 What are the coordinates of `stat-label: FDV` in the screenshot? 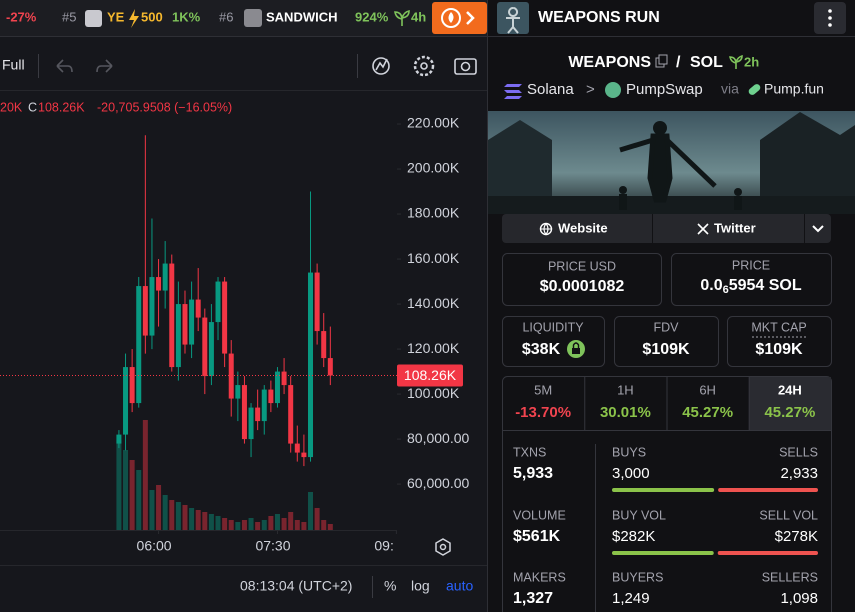 It's located at (667, 327).